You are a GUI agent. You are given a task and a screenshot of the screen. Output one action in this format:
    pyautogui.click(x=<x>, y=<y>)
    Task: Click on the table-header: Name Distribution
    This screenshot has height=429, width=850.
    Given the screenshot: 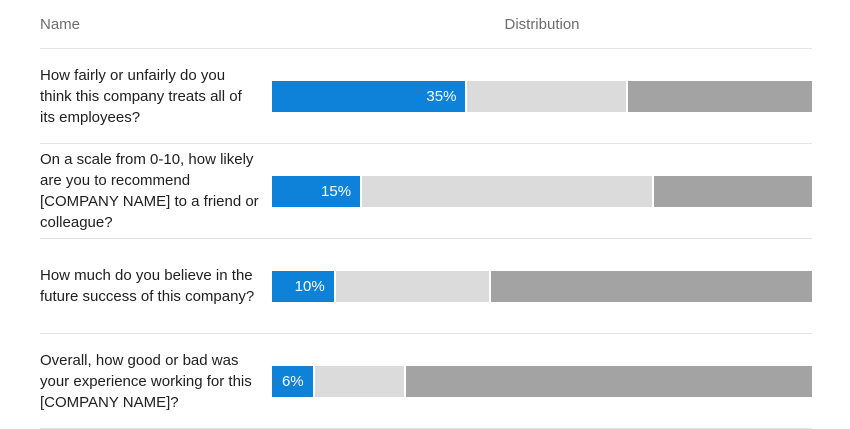 What is the action you would take?
    pyautogui.click(x=426, y=24)
    